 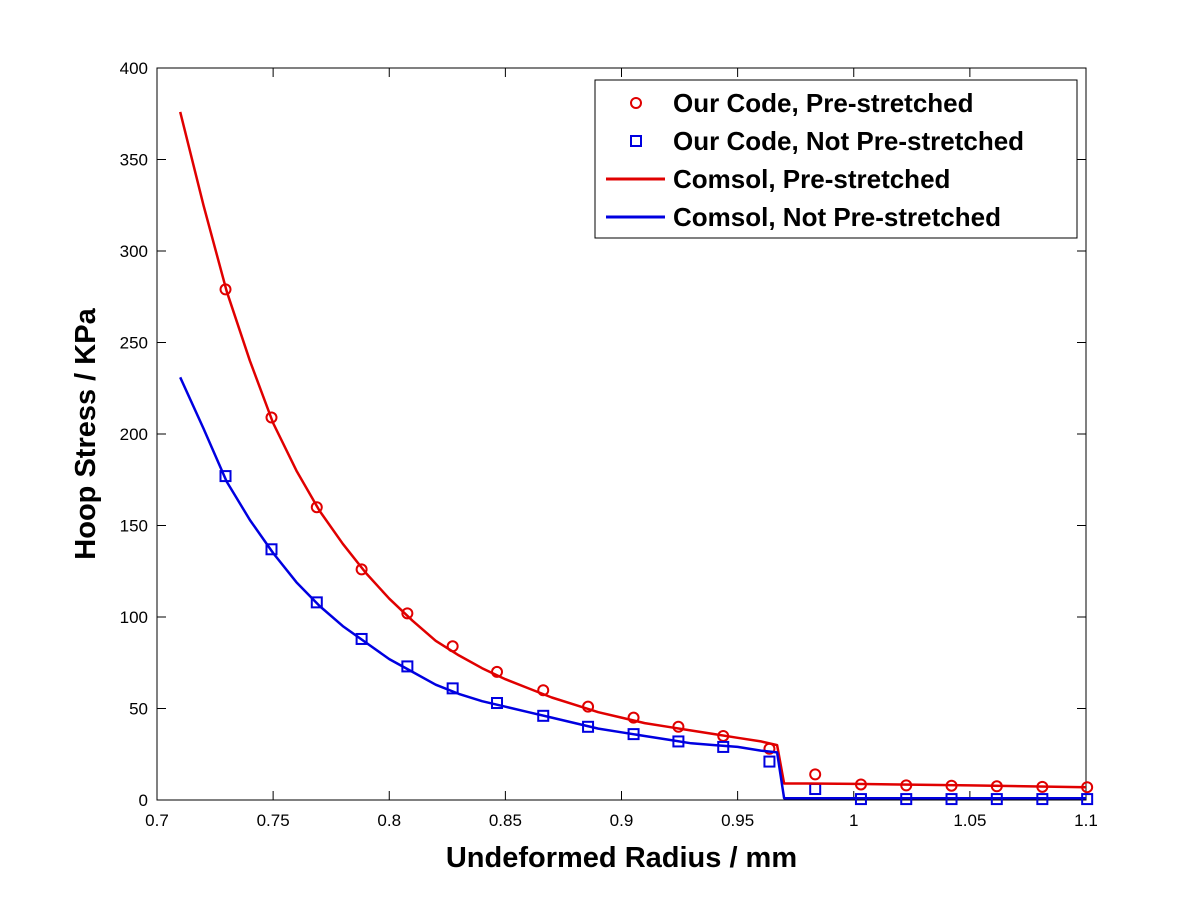 I want to click on x-tick-label: 0.95, so click(x=737, y=820).